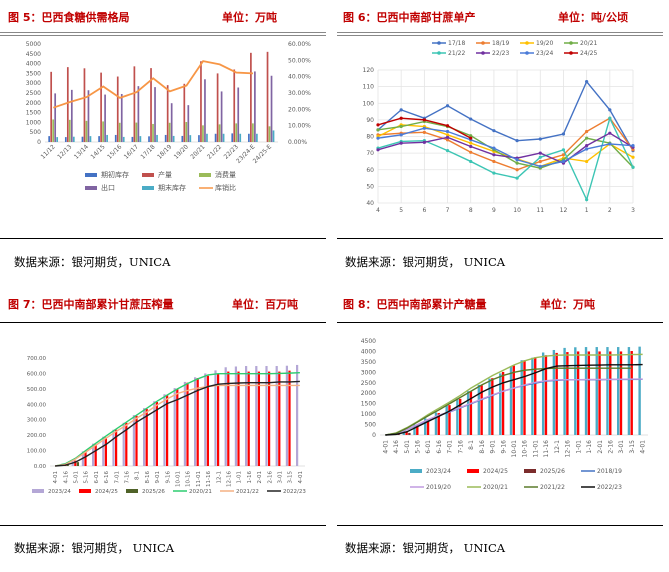  What do you see at coordinates (249, 17) in the screenshot?
I see `figure-5-unit: 单位：万吨` at bounding box center [249, 17].